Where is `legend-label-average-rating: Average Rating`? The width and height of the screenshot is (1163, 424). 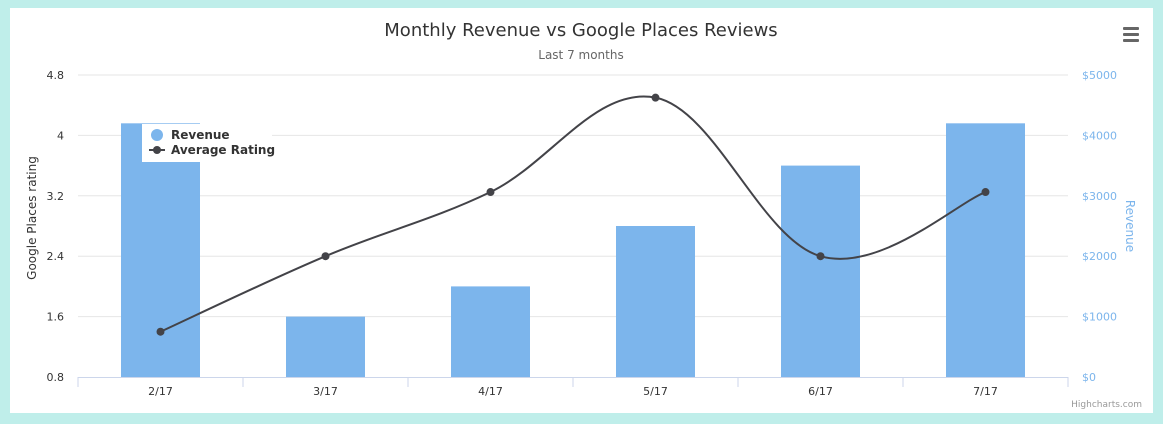
legend-label-average-rating: Average Rating is located at coordinates (223, 150).